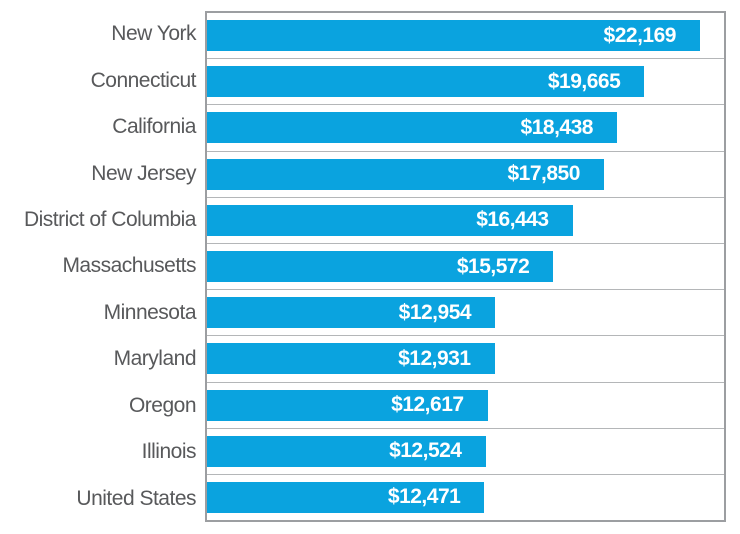  What do you see at coordinates (351, 313) in the screenshot?
I see `bar: $12,954` at bounding box center [351, 313].